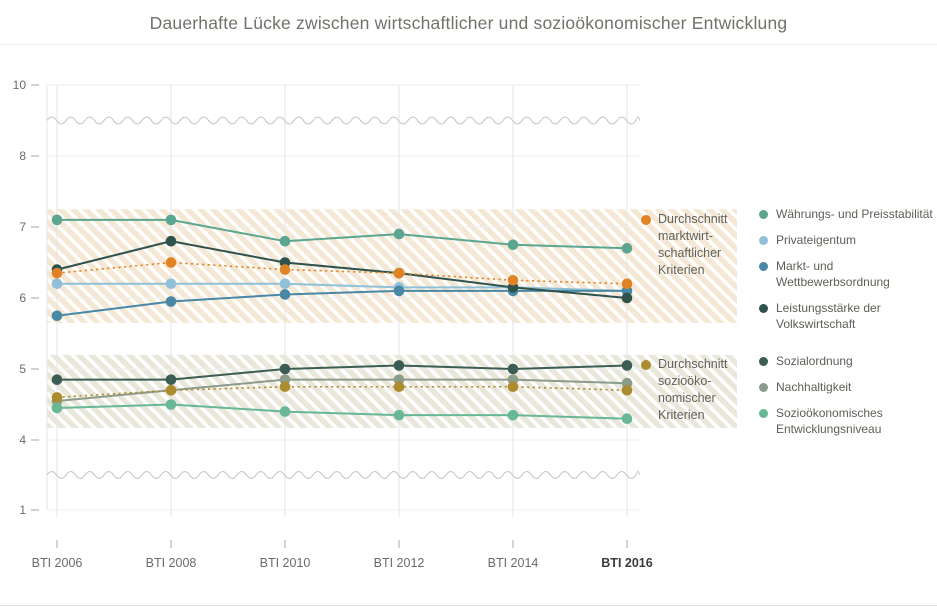 Image resolution: width=937 pixels, height=616 pixels. I want to click on x-axis-label: BTI 2012, so click(399, 563).